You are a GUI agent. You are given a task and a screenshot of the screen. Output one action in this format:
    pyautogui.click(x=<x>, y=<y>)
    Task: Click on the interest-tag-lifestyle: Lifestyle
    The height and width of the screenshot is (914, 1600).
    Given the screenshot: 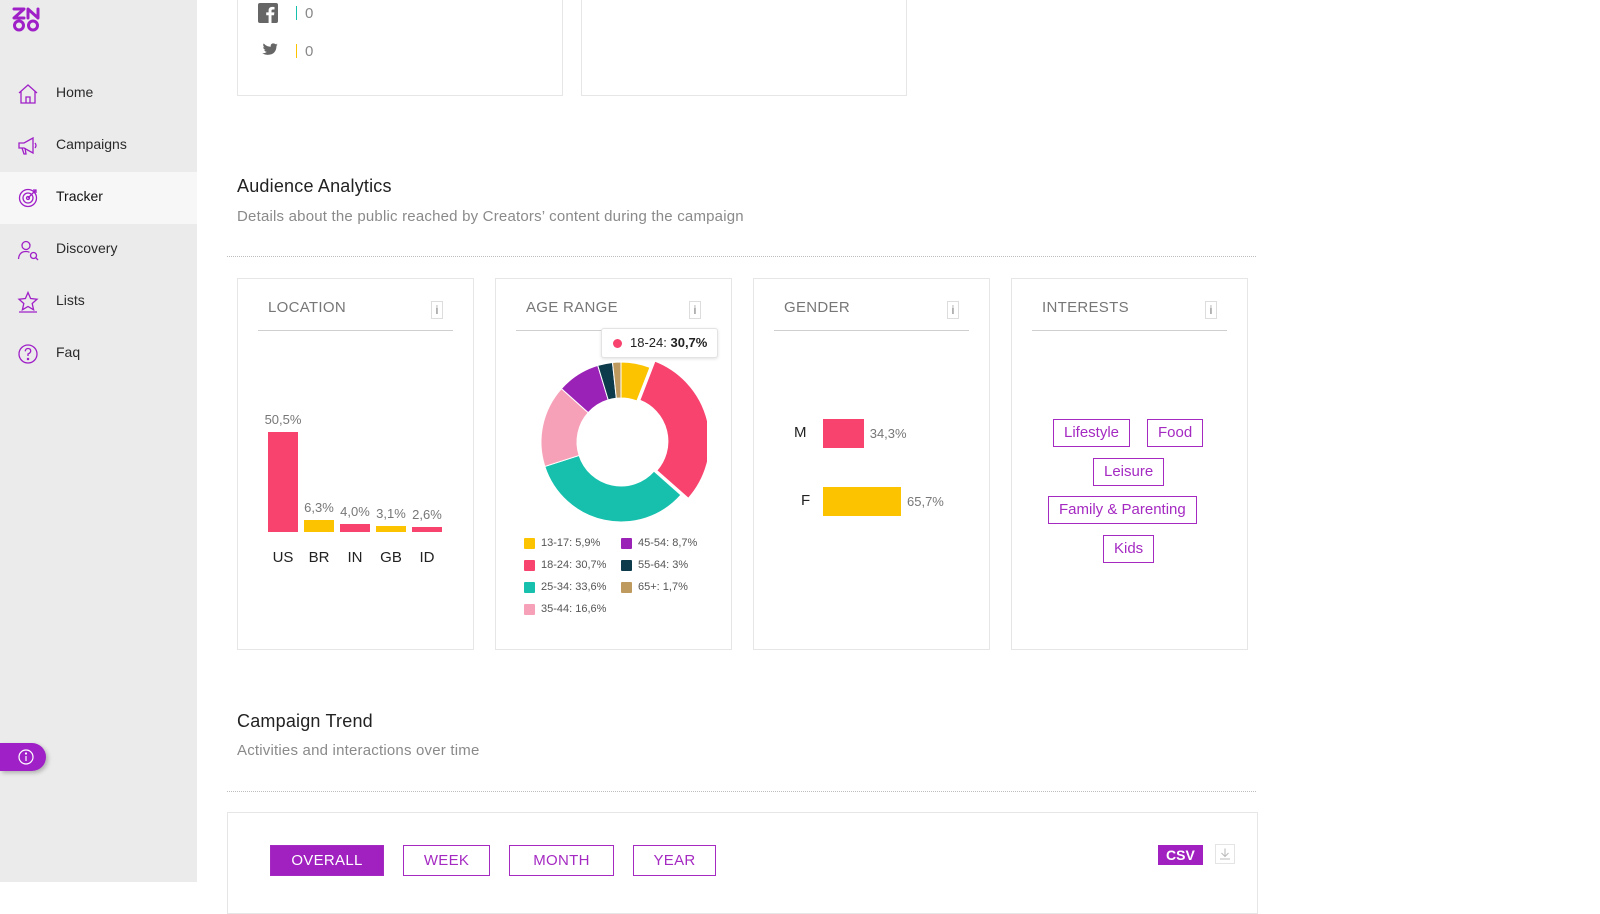 What is the action you would take?
    pyautogui.click(x=1092, y=433)
    